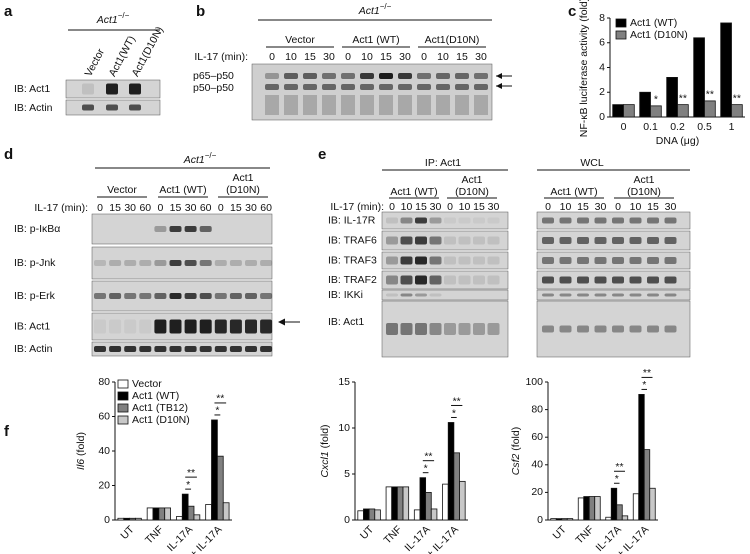 The image size is (750, 554). What do you see at coordinates (584, 68) in the screenshot?
I see `y-axis-label: NF-κB luciferase activity (fold)` at bounding box center [584, 68].